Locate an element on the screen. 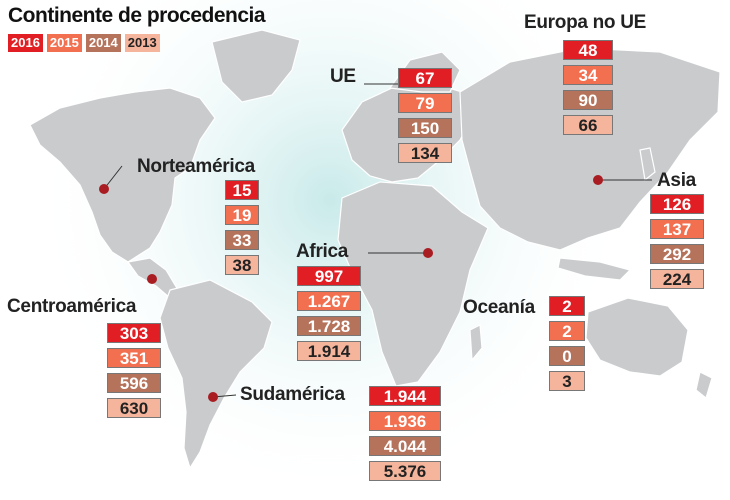  stack-oceania: 2 2 0 3 is located at coordinates (567, 343).